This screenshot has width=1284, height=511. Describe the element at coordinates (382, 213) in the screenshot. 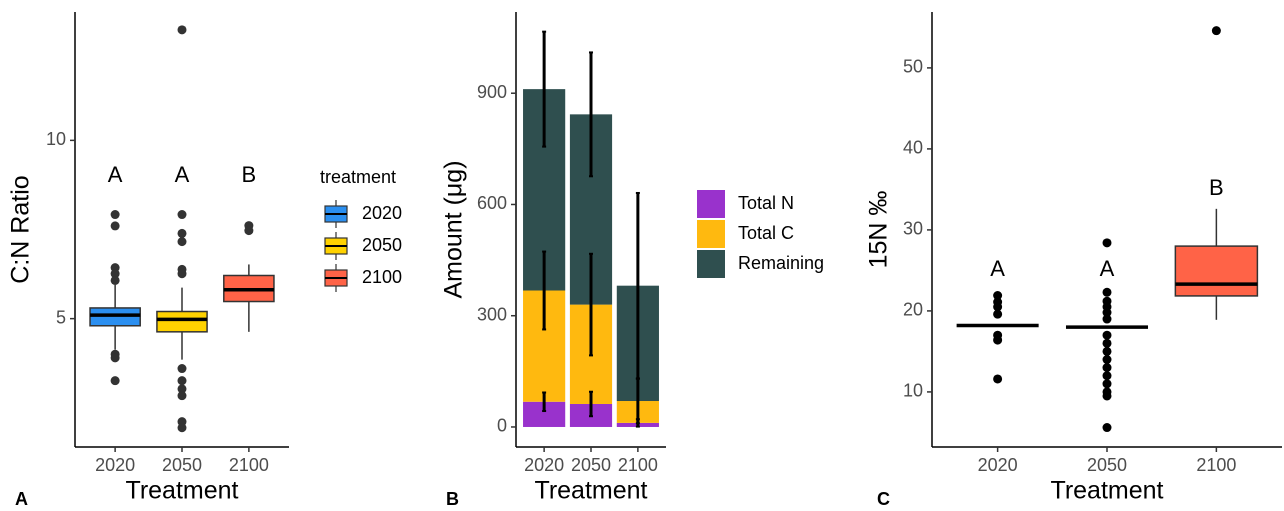

I see `legend-label: 2020` at that location.